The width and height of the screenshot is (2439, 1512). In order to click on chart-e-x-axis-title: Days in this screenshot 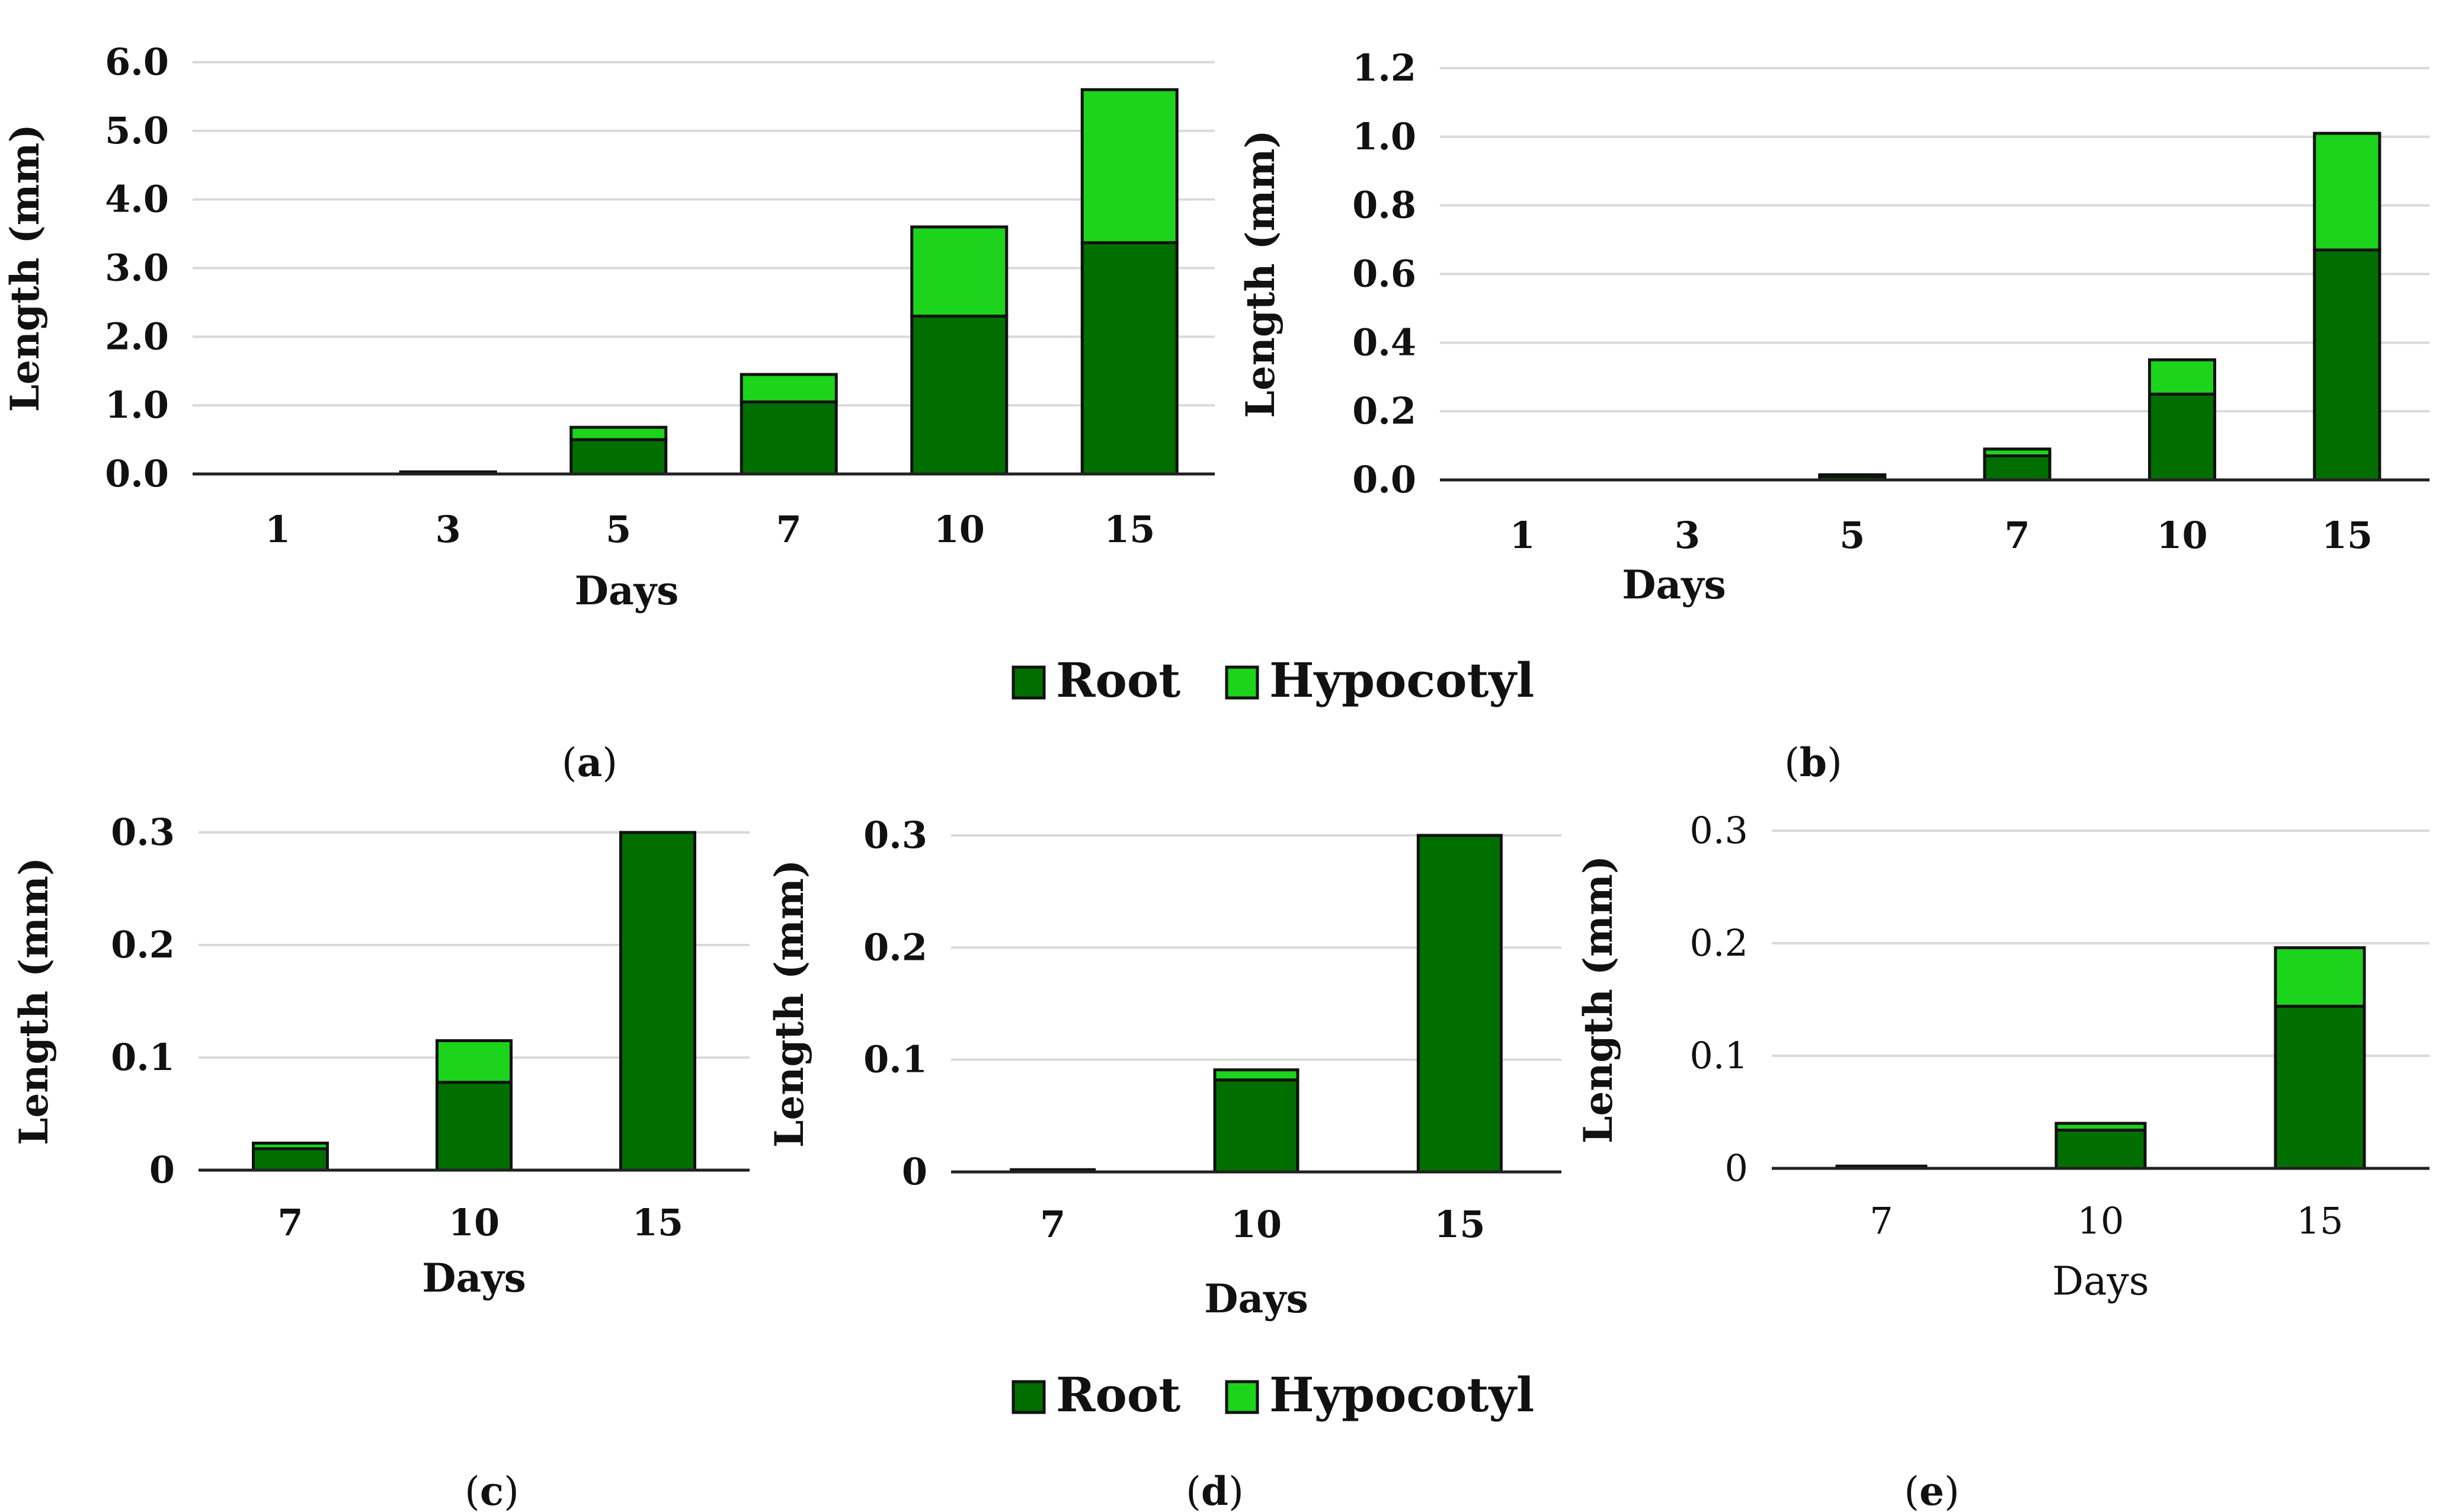, I will do `click(2100, 1281)`.